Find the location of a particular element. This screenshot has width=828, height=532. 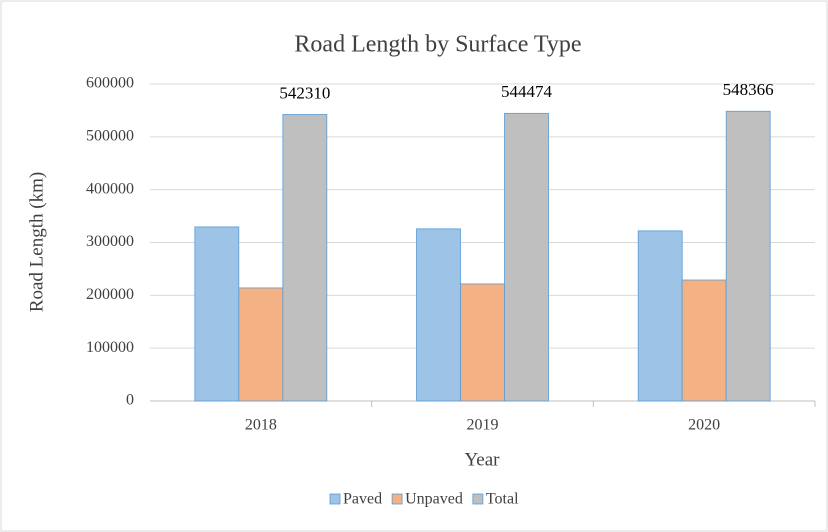

y-tick-label: 600000 is located at coordinates (110, 83).